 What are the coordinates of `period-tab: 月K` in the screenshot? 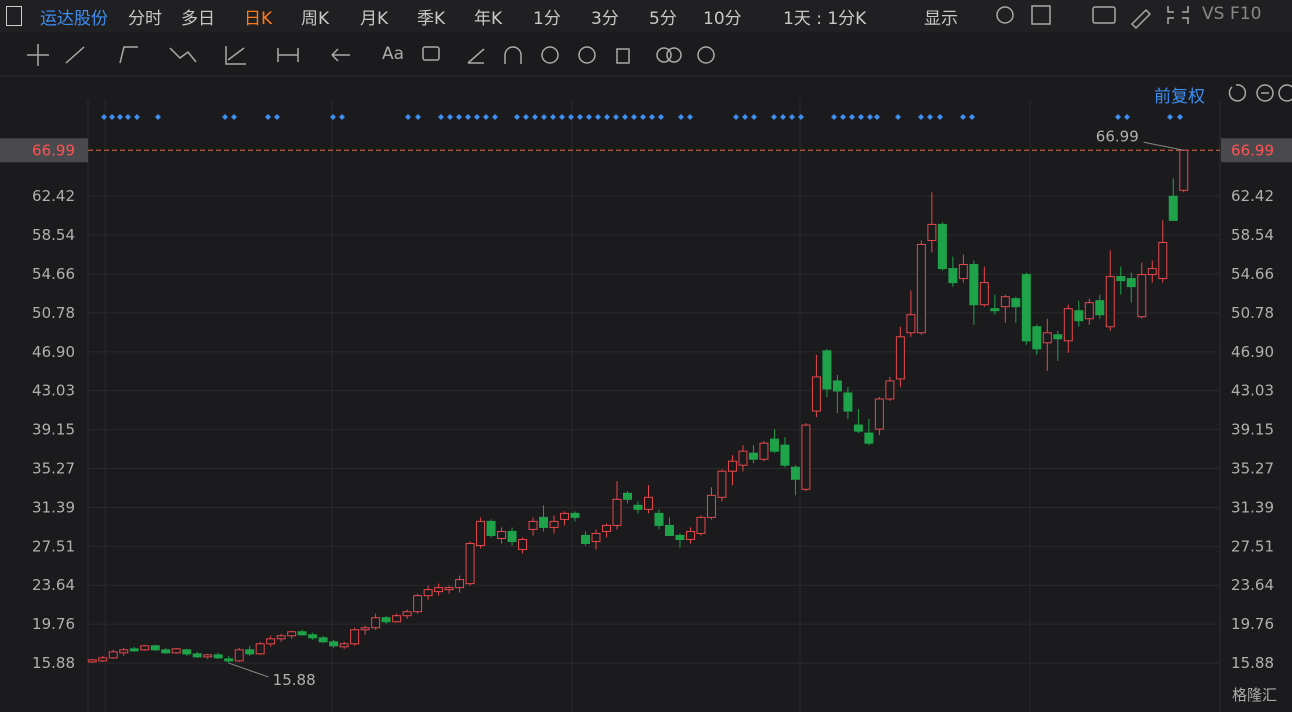 It's located at (374, 19).